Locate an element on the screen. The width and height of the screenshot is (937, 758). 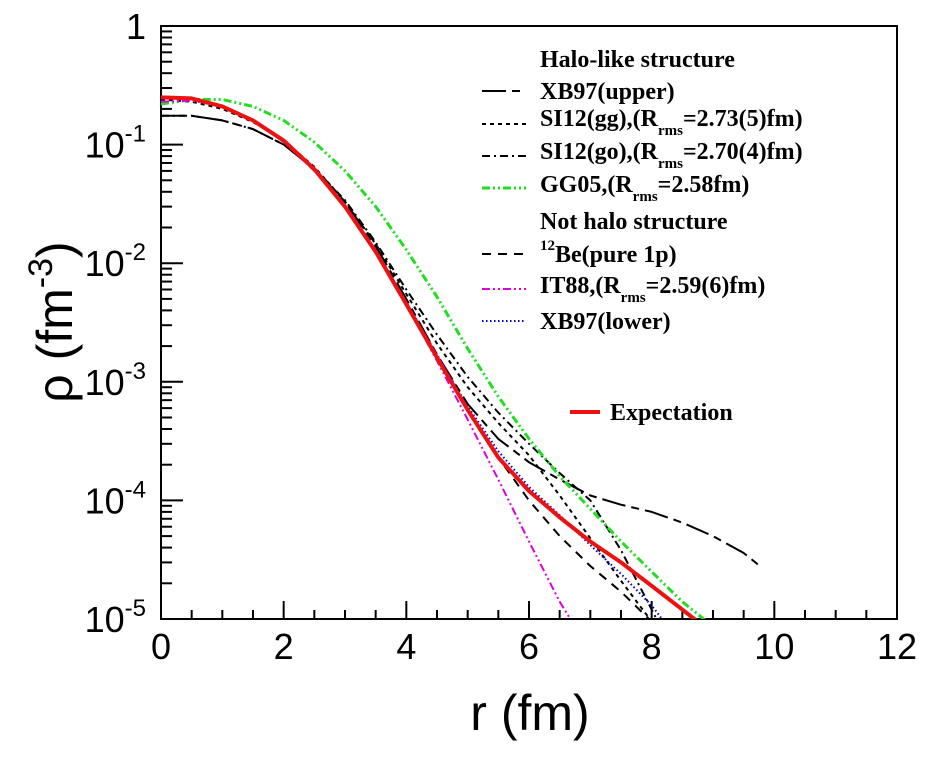
x-axis-title: r (fm) is located at coordinates (529, 713).